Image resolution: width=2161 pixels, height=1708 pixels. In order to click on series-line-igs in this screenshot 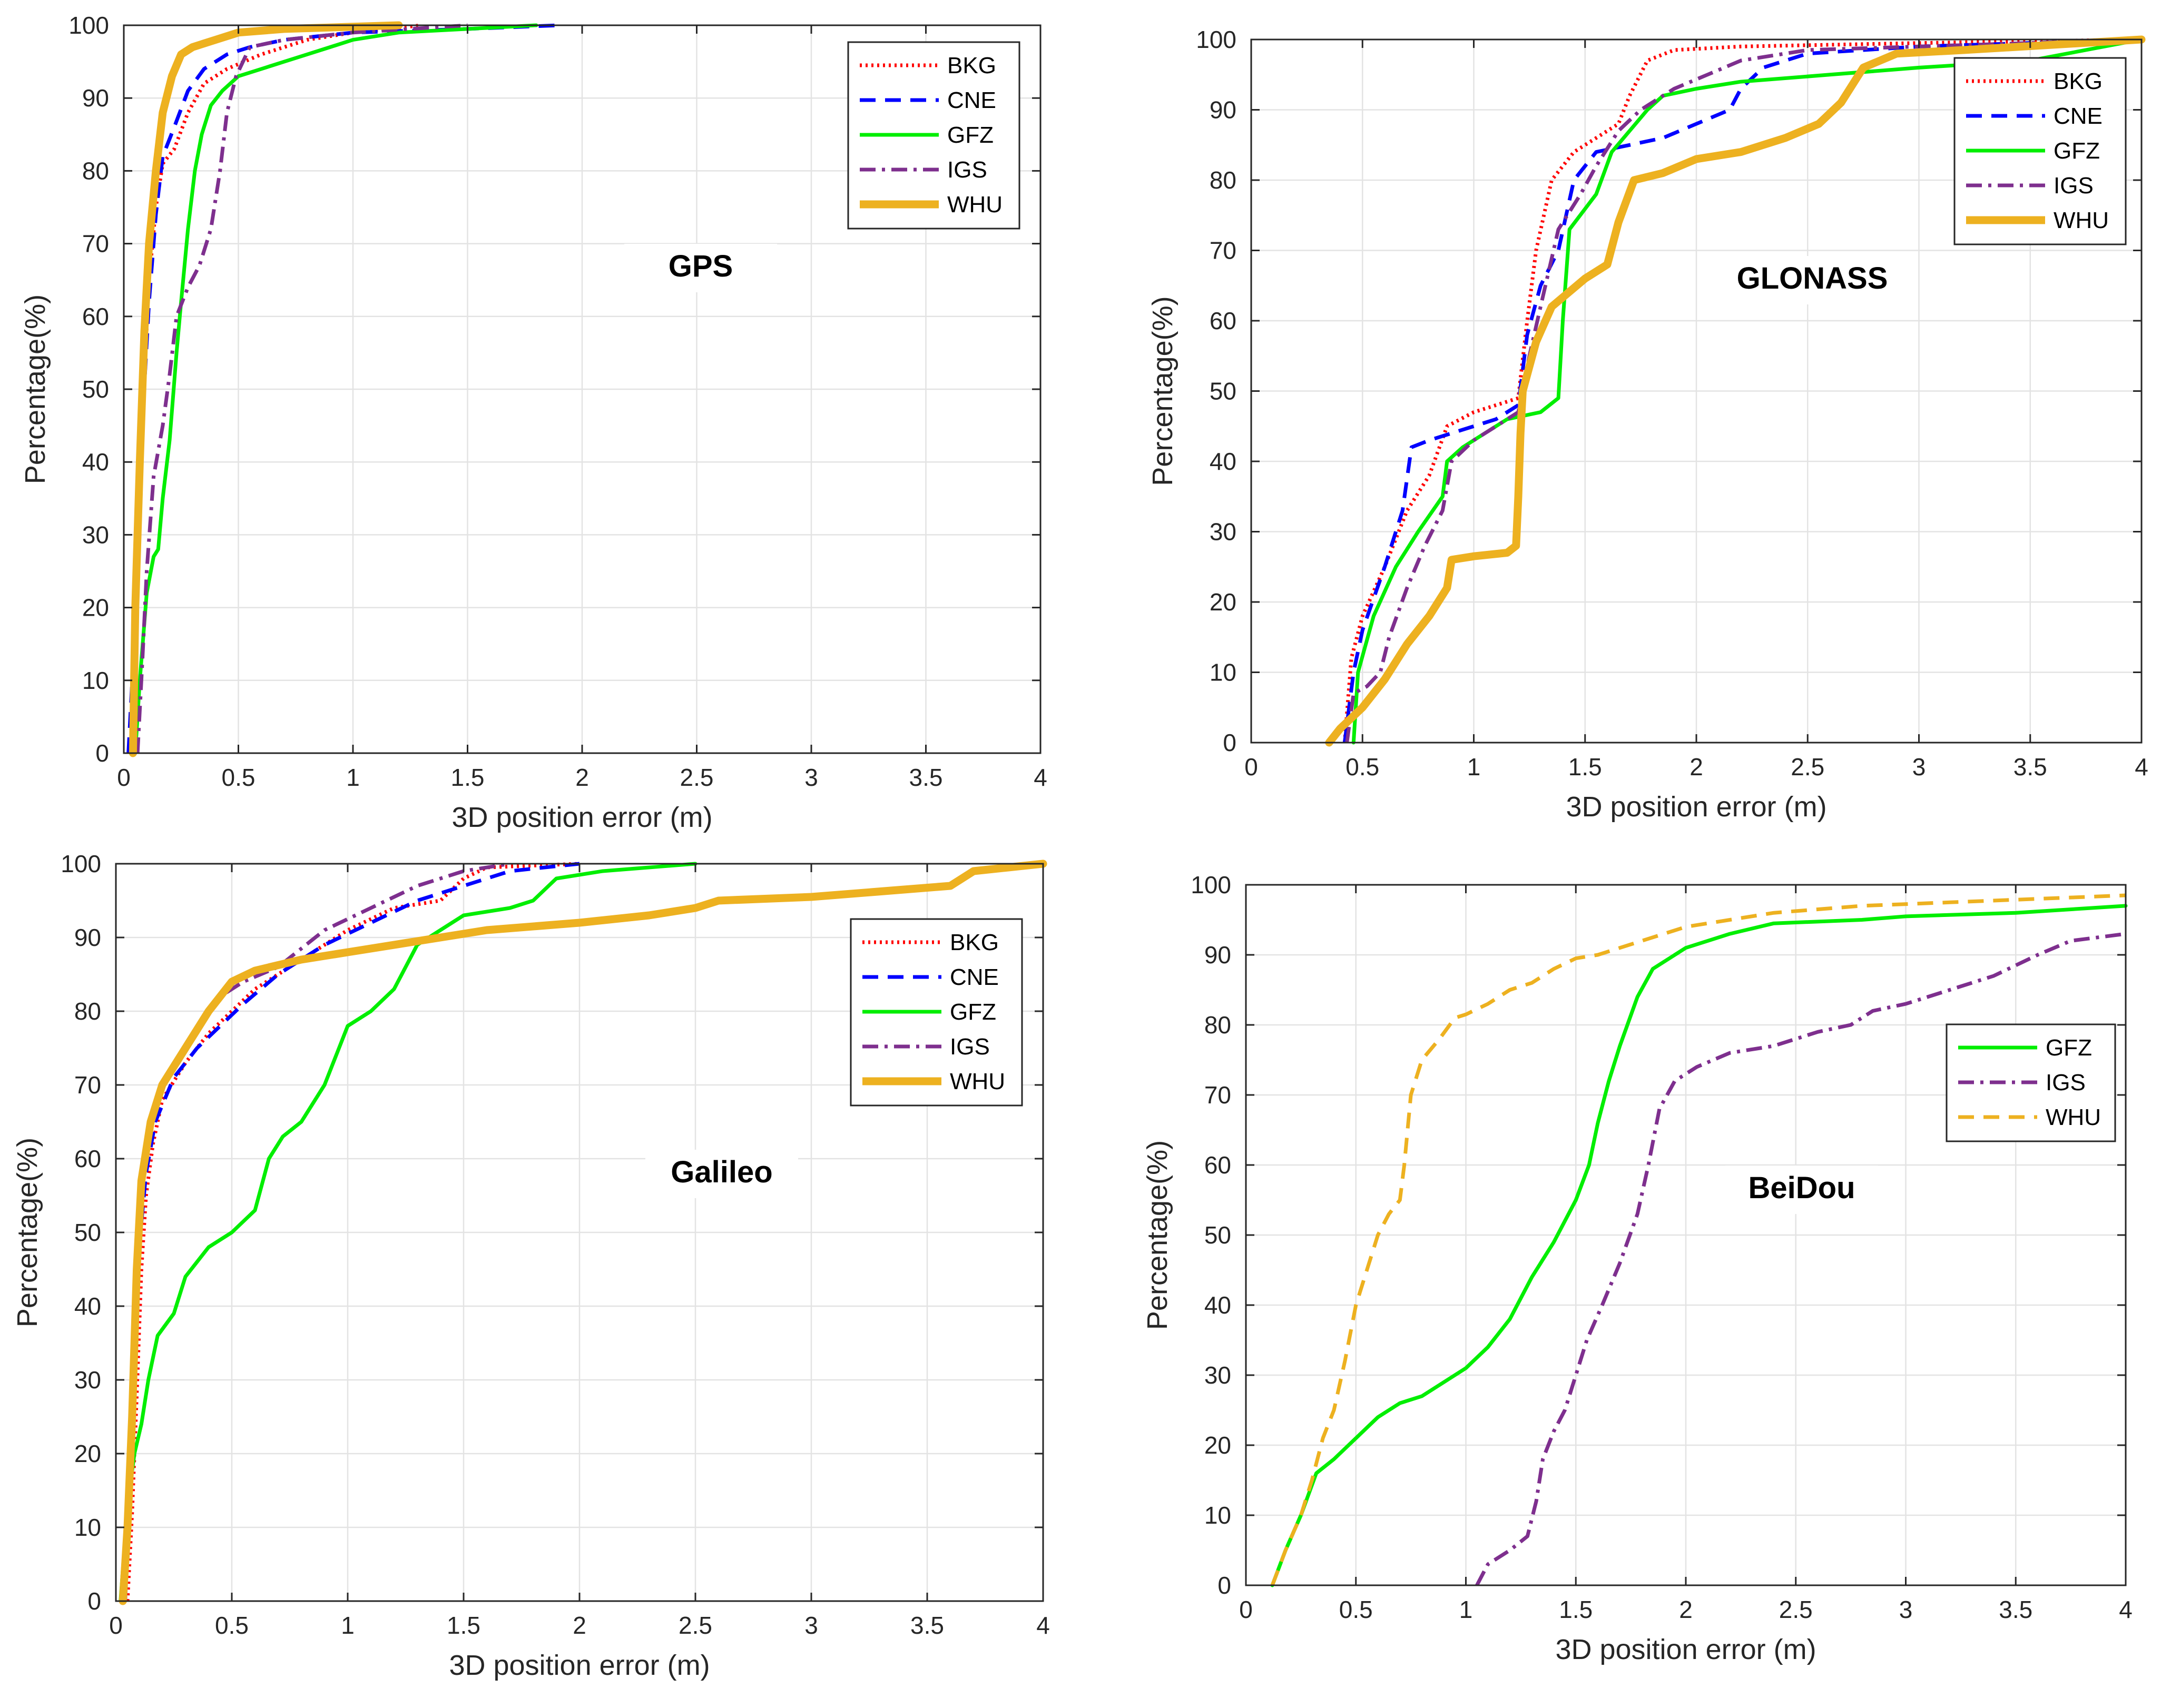, I will do `click(301, 389)`.